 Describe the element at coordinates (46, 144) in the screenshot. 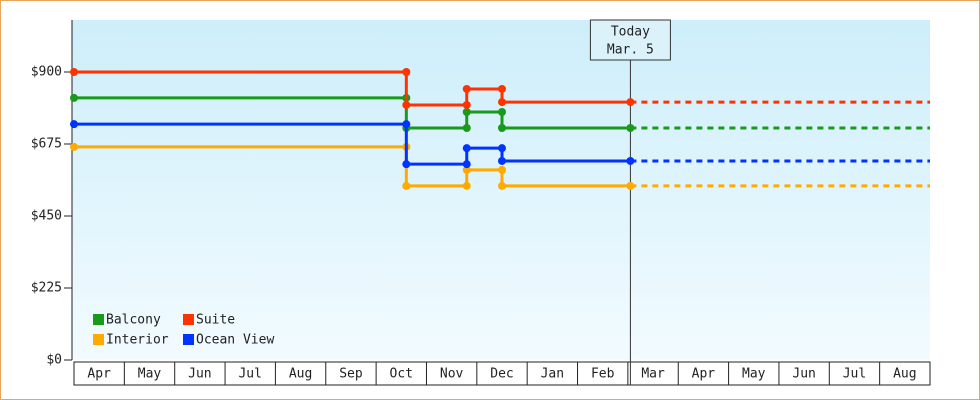

I see `y-tick-label: $675` at that location.